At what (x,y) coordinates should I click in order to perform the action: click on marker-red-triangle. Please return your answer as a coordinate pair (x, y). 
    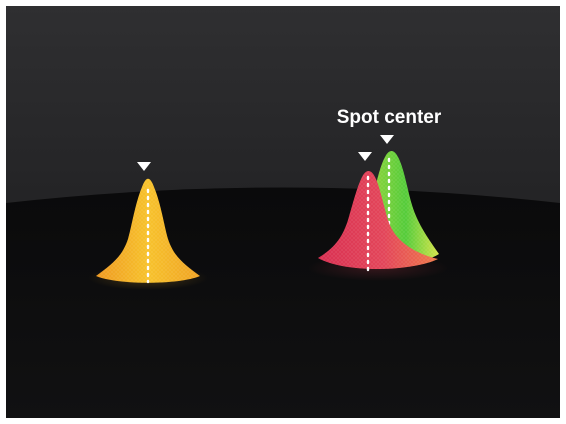
    Looking at the image, I should click on (365, 156).